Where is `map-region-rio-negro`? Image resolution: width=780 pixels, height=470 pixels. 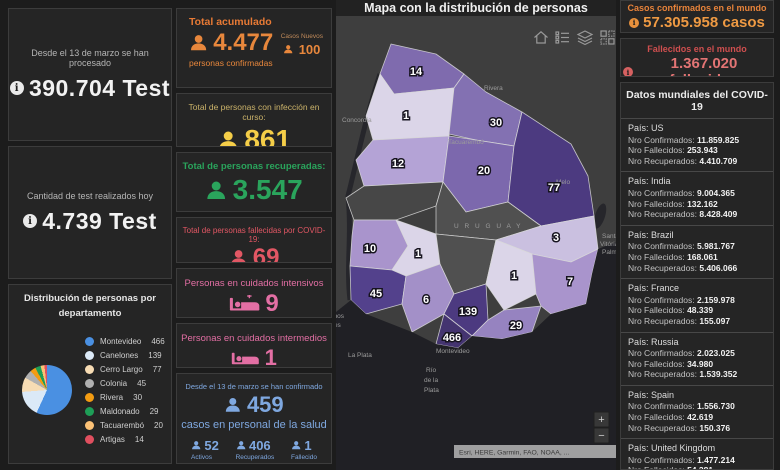 map-region-rio-negro is located at coordinates (394, 201).